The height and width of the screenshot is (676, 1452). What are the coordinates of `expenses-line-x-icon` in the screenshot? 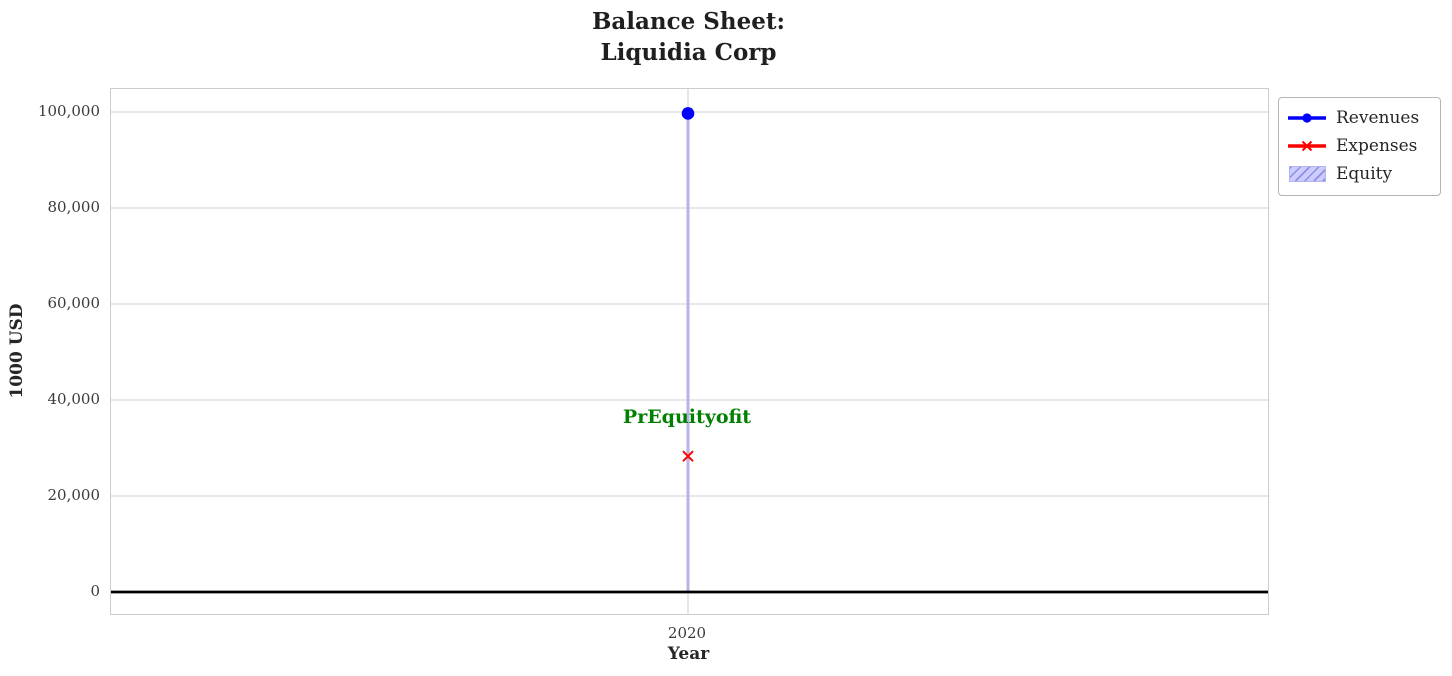 It's located at (1307, 146).